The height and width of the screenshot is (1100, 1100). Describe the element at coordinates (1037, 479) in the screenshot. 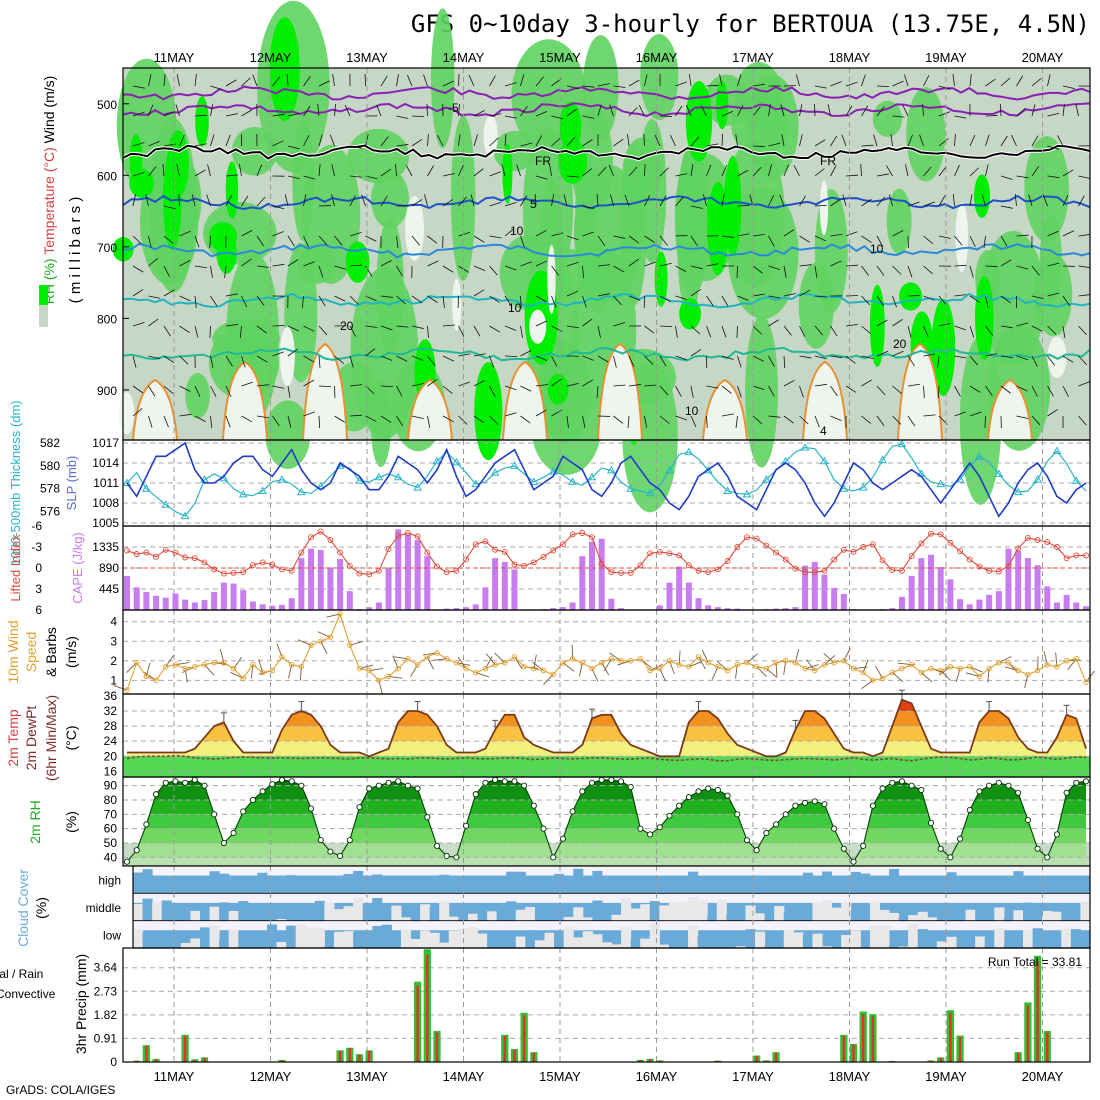

I see `thickness-marker` at that location.